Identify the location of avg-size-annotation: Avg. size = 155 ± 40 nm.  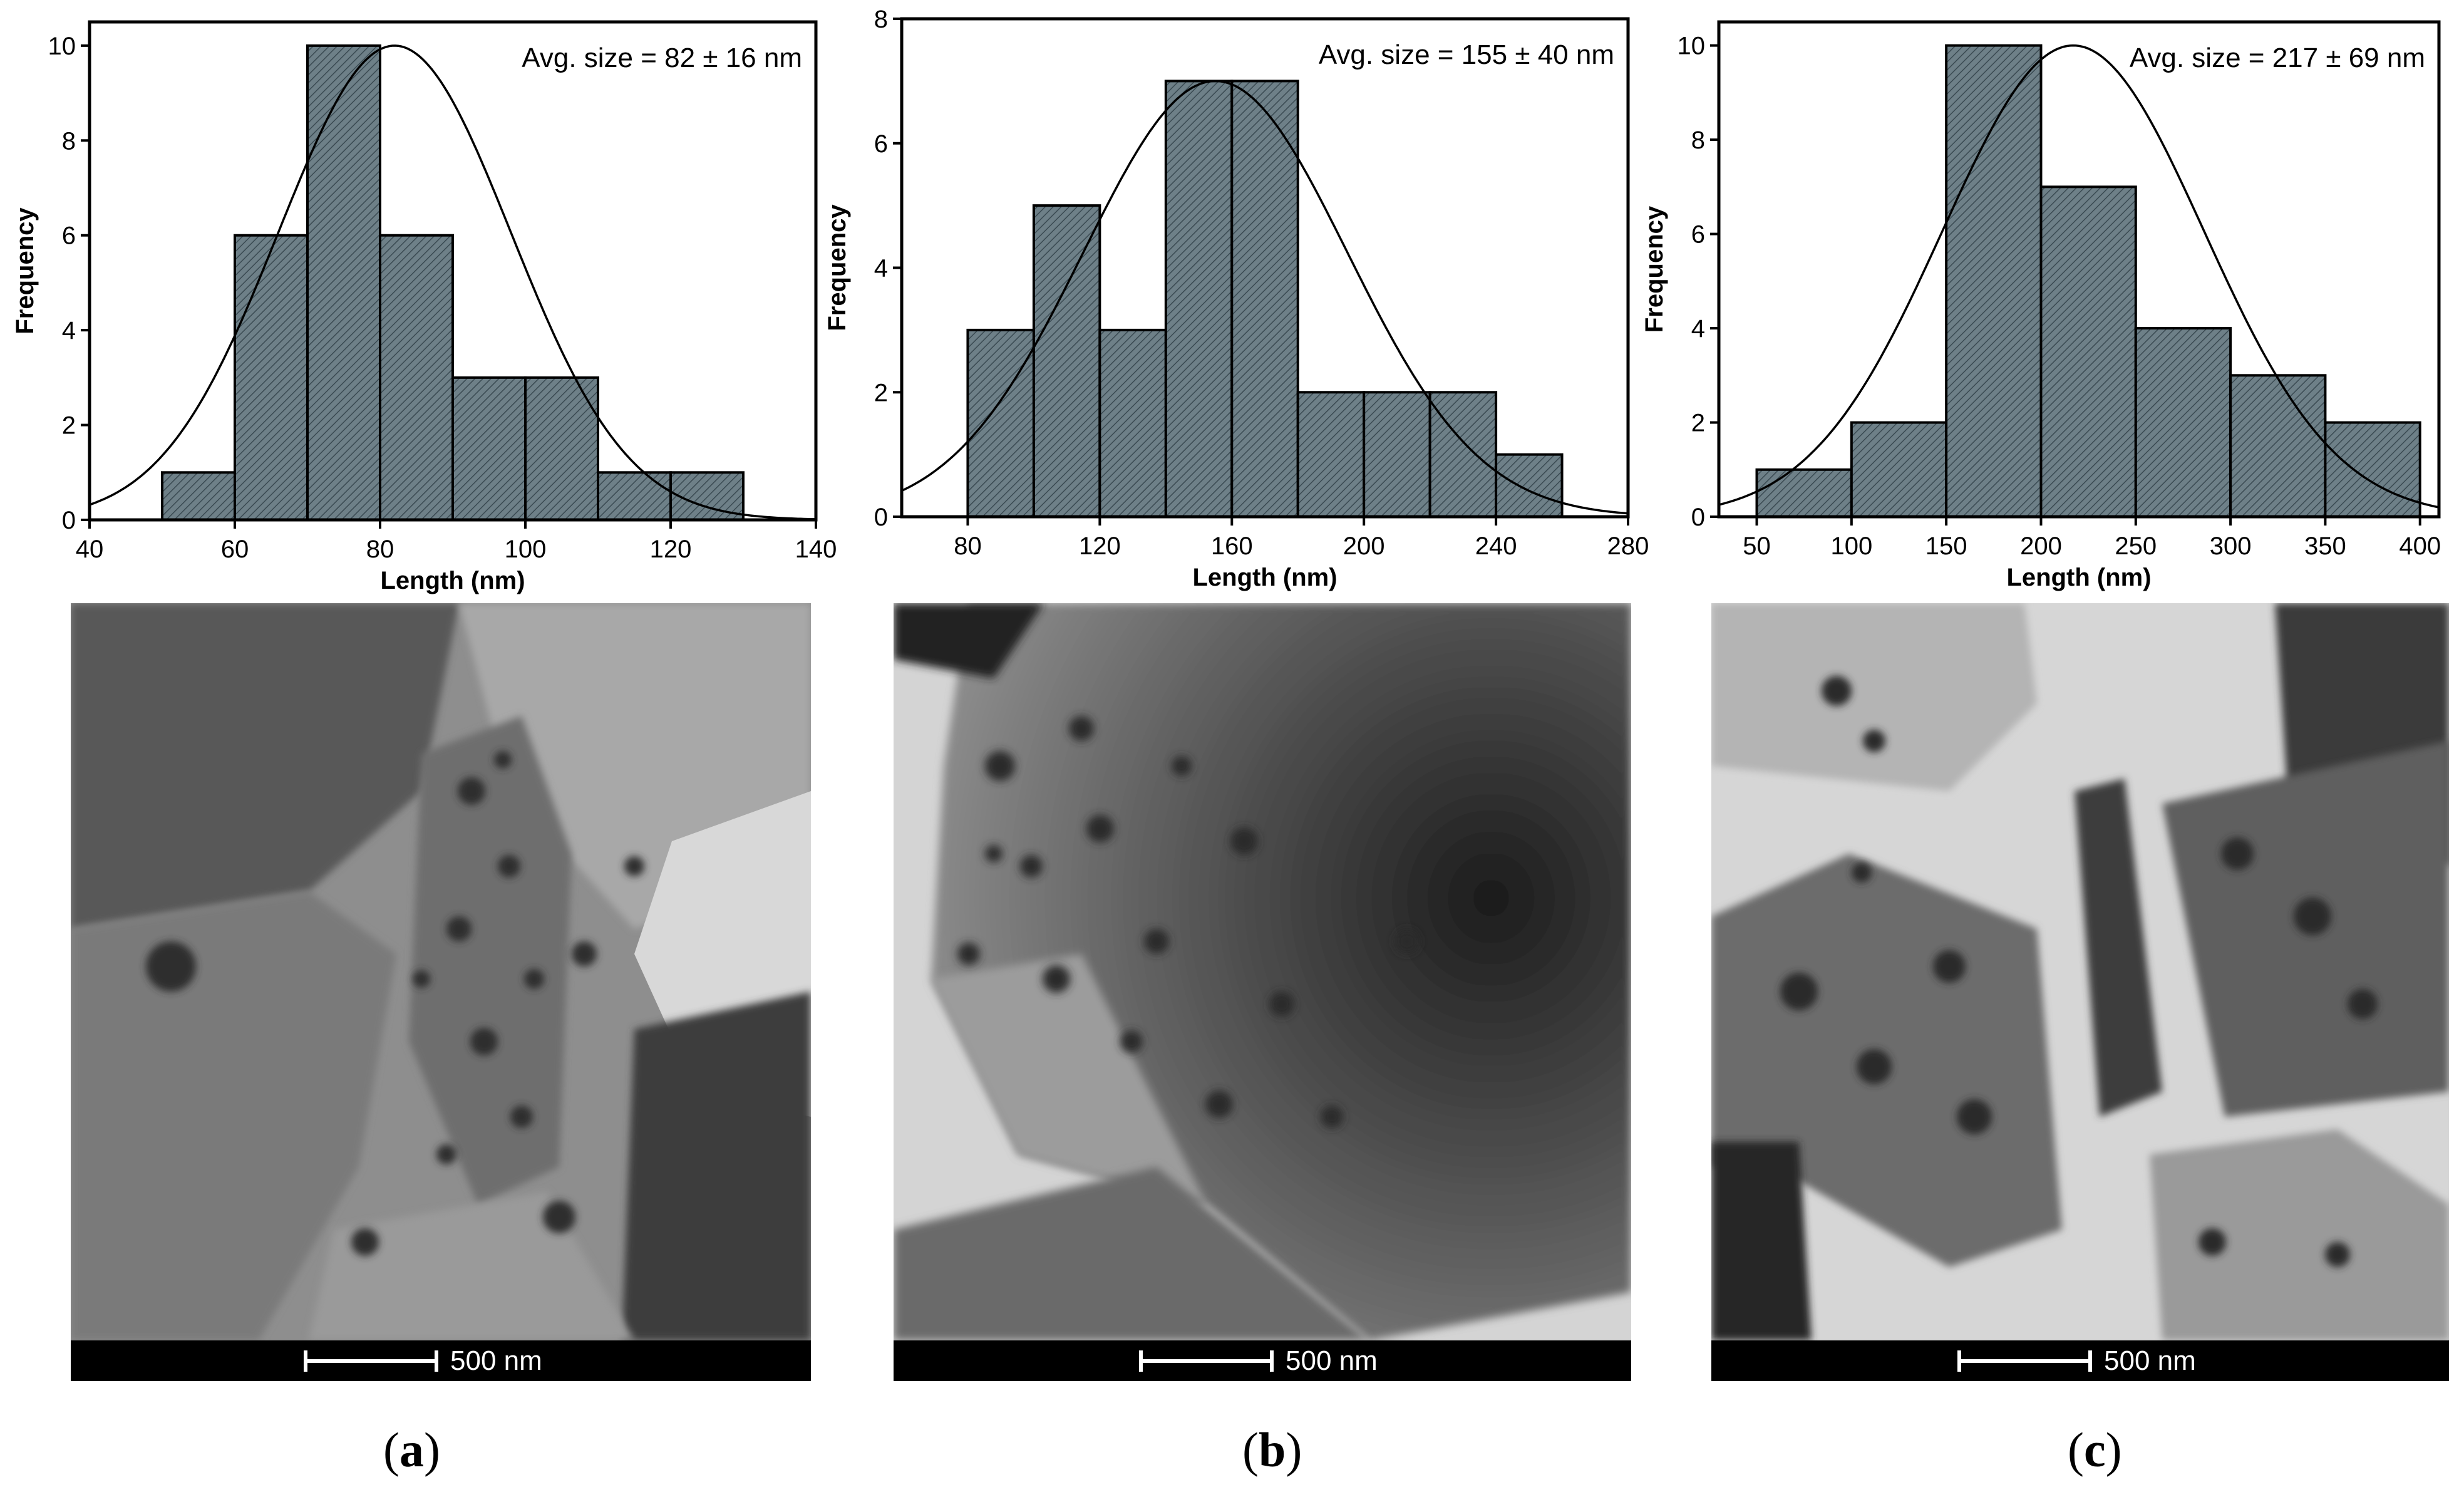
(1466, 54).